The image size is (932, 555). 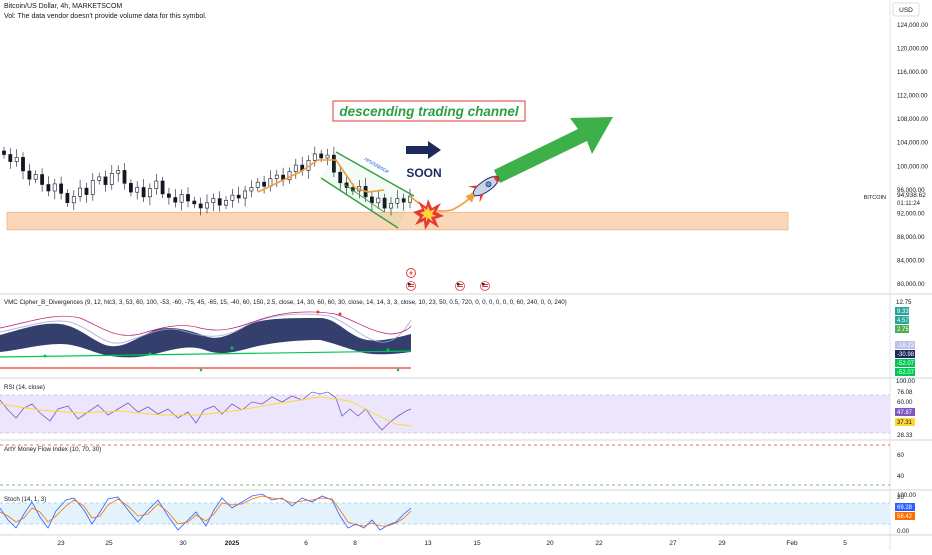 What do you see at coordinates (900, 476) in the screenshot?
I see `mfi-tick: 40` at bounding box center [900, 476].